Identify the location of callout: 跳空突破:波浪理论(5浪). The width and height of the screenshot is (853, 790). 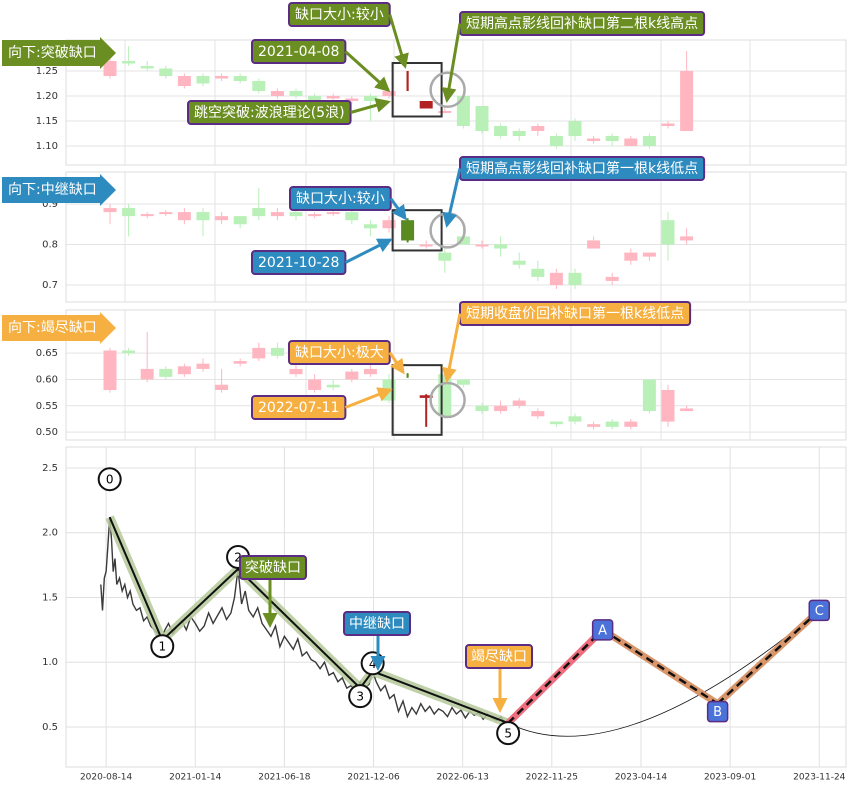
(269, 112).